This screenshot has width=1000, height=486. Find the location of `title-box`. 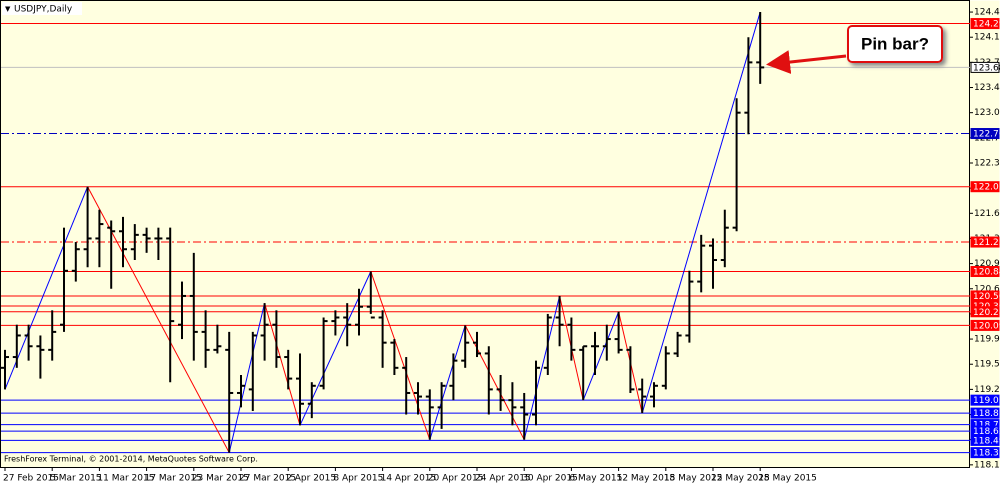

title-box is located at coordinates (42, 8).